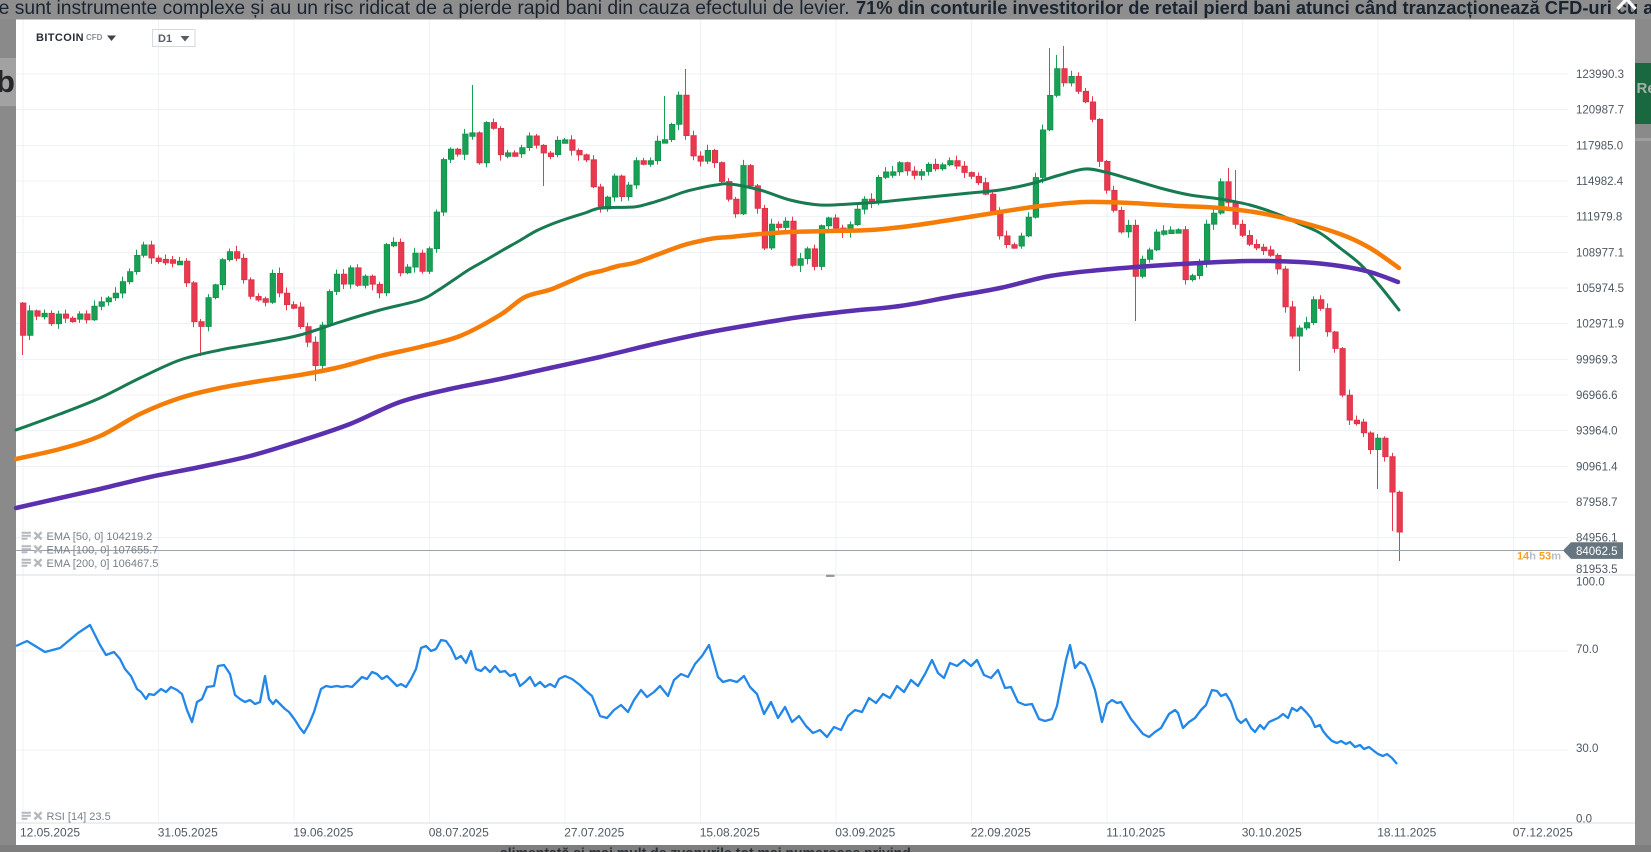  I want to click on svg-text: 19.06.2025, so click(323, 833).